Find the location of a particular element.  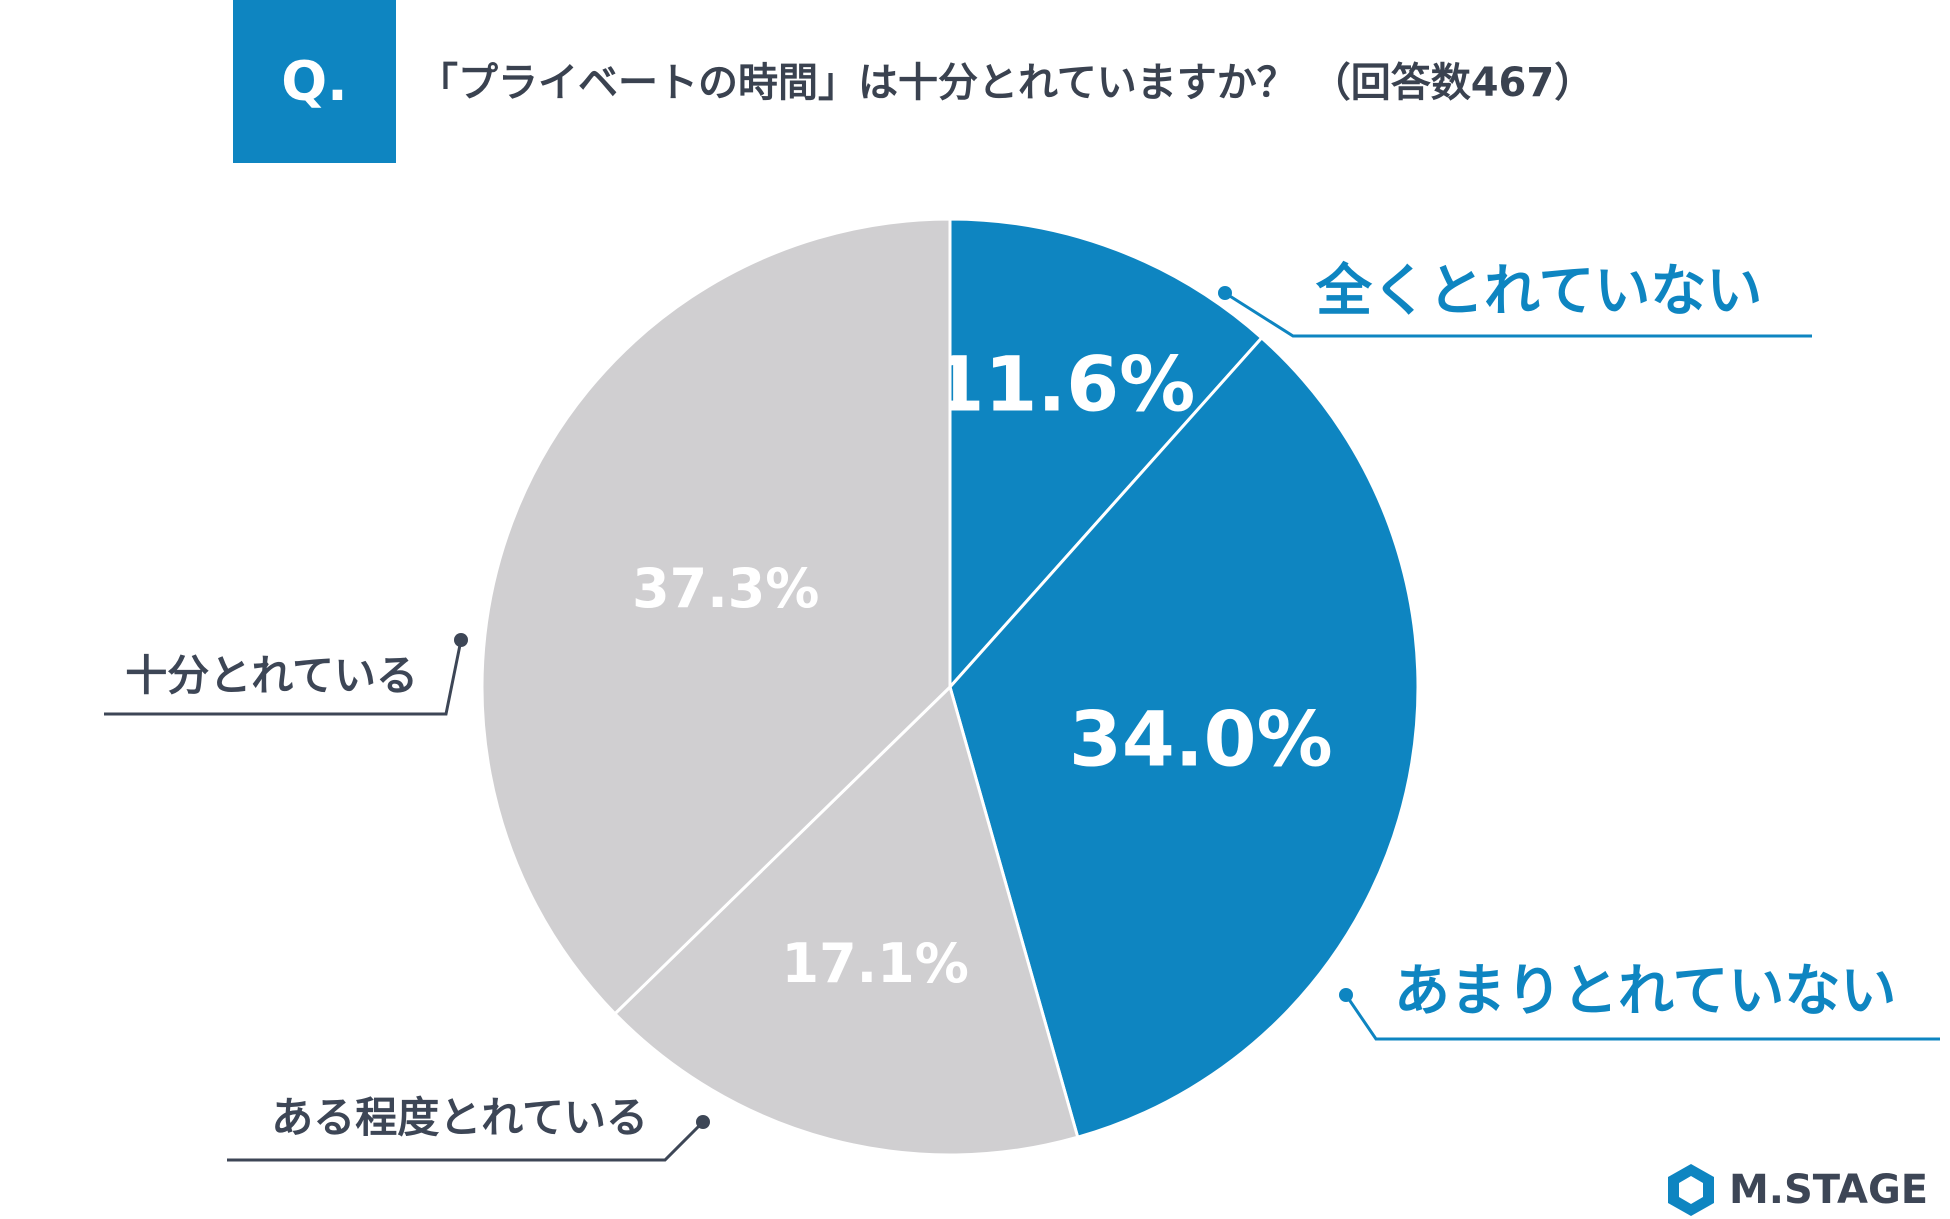

callout-2: あまりとれていない is located at coordinates (1639, 1000).